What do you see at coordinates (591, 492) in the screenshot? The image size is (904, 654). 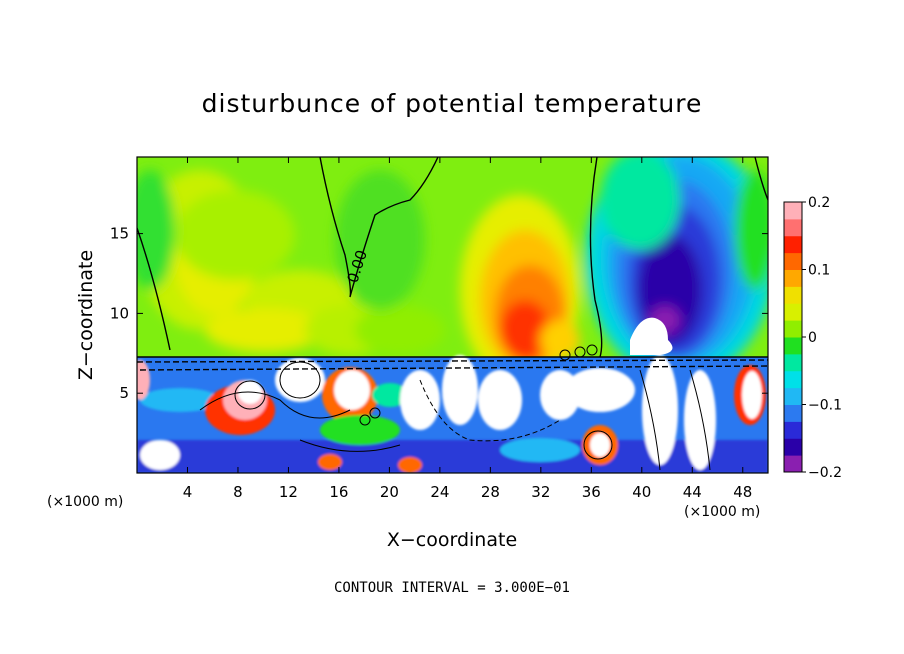 I see `x-tick-label: 36` at bounding box center [591, 492].